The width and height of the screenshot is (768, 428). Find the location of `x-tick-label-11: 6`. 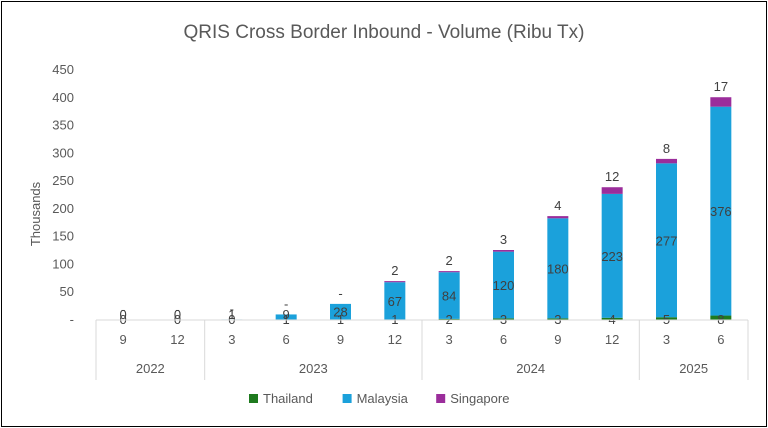

x-tick-label-11: 6 is located at coordinates (720, 339).